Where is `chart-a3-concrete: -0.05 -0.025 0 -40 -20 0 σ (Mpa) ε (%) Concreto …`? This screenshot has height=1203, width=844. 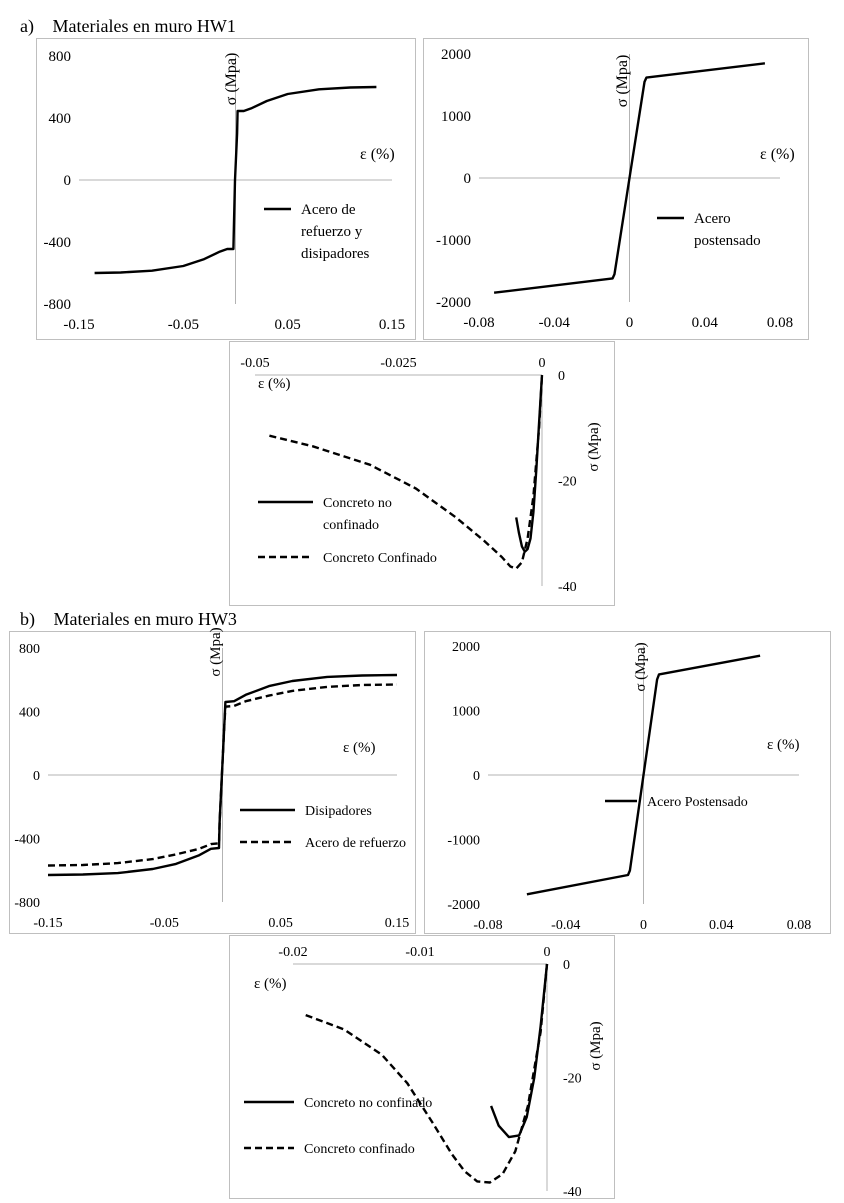 chart-a3-concrete: -0.05 -0.025 0 -40 -20 0 σ (Mpa) ε (%) Concreto … is located at coordinates (422, 473).